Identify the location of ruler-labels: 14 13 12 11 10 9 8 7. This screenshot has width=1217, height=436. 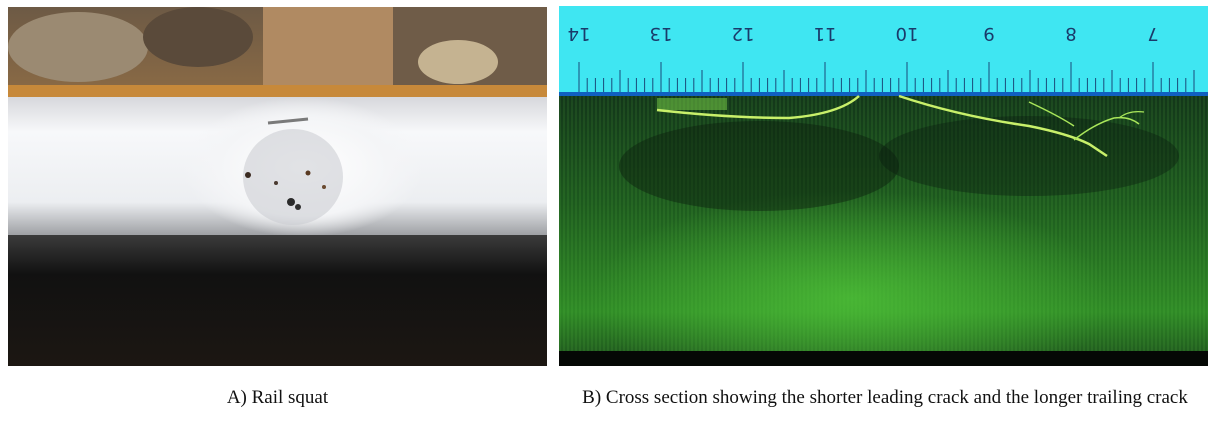
(863, 33).